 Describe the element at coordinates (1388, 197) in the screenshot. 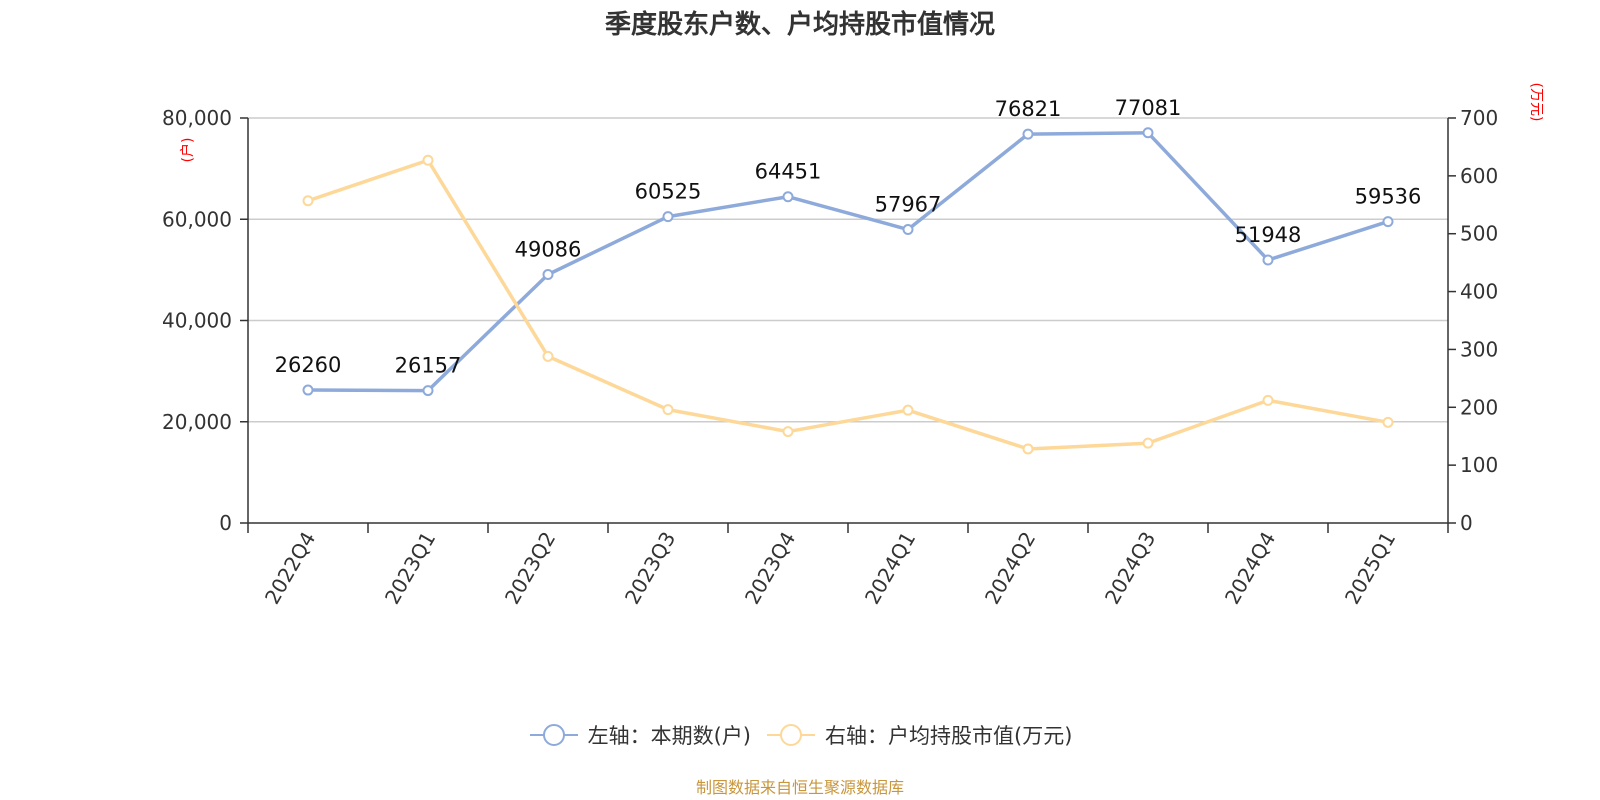

I see `data-label-left: 59536` at that location.